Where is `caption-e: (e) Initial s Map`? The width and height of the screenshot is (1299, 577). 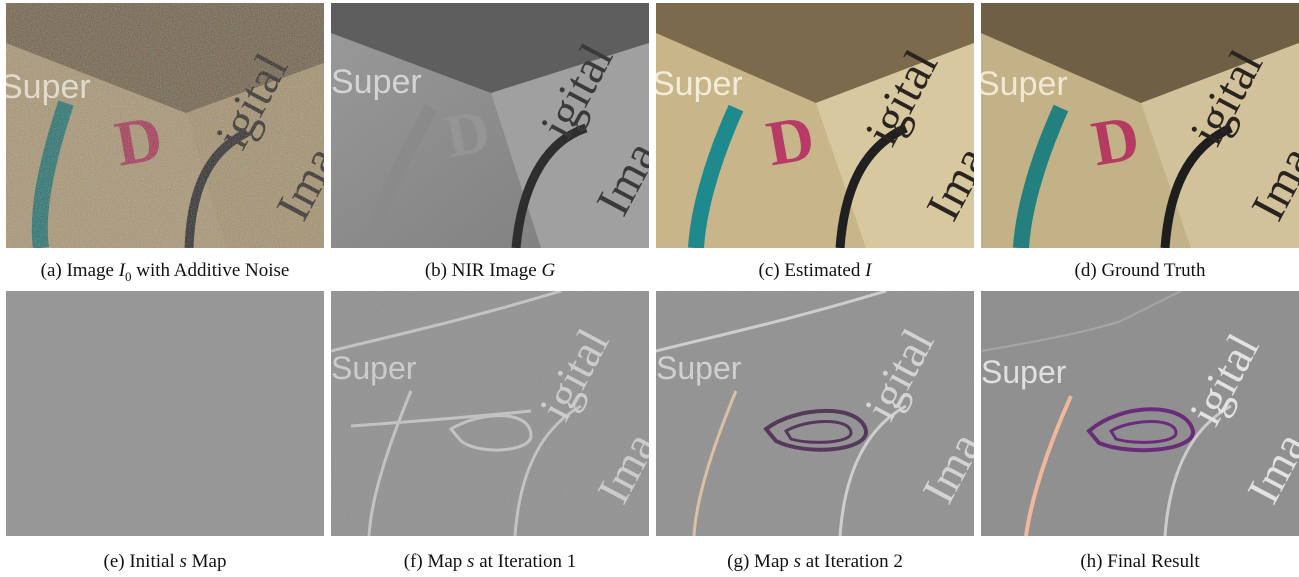 caption-e: (e) Initial s Map is located at coordinates (165, 561).